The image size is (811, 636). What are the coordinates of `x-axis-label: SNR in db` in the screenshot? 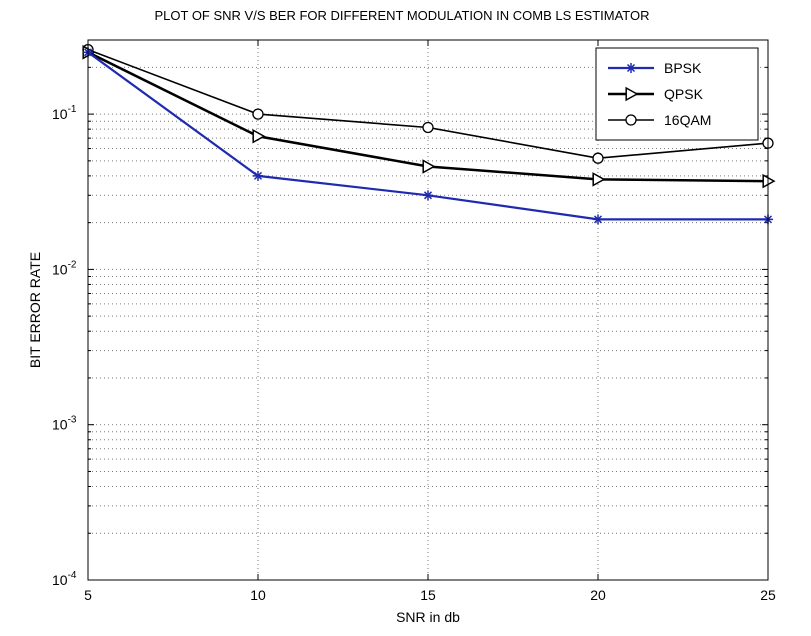 It's located at (428, 617).